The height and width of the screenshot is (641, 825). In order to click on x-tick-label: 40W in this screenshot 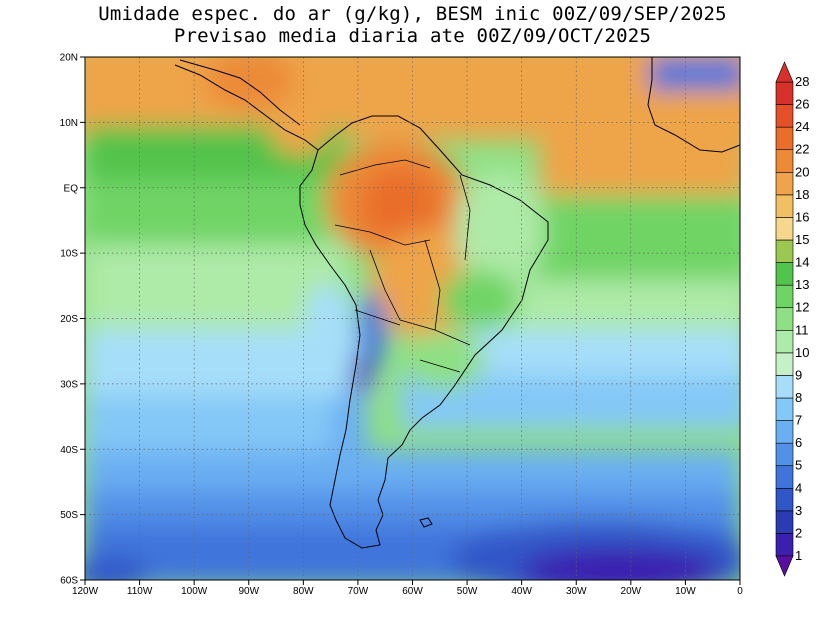, I will do `click(521, 591)`.